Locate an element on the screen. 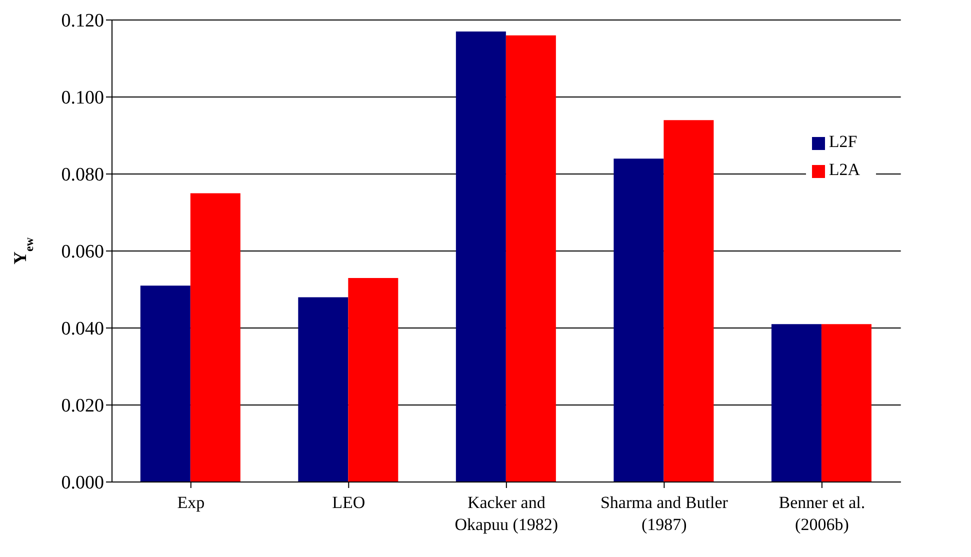 This screenshot has height=557, width=971. y-tick-label: 0.000 is located at coordinates (82, 483).